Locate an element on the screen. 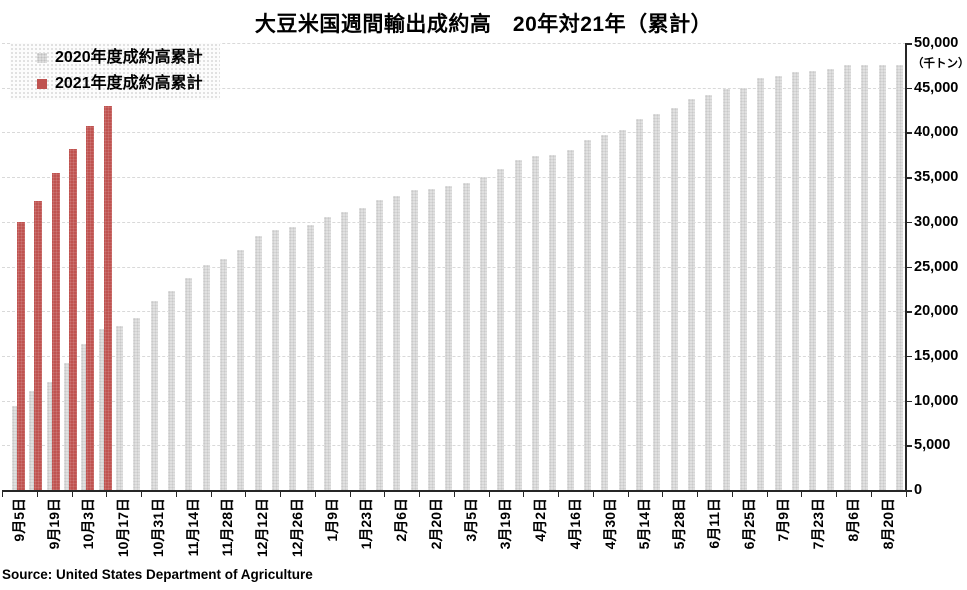 This screenshot has height=590, width=967. x-tick-label: 10月31日 is located at coordinates (157, 528).